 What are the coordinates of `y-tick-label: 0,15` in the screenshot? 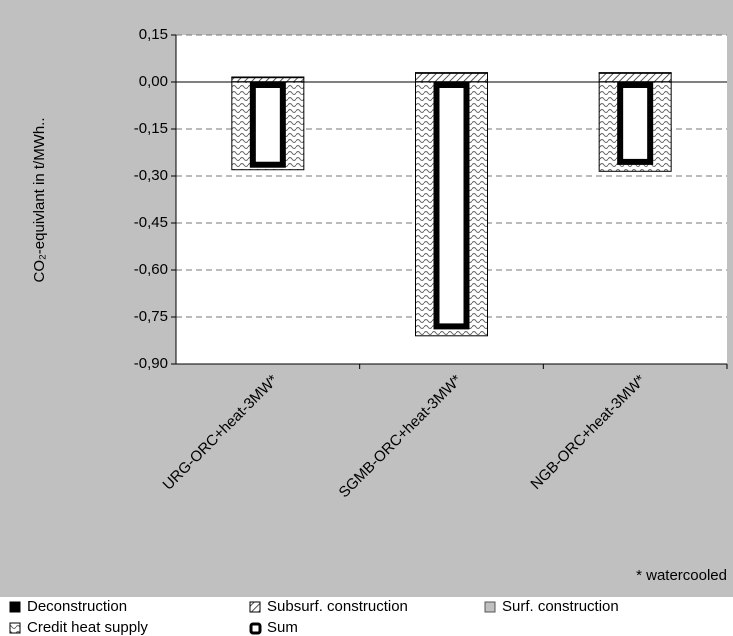 It's located at (153, 34).